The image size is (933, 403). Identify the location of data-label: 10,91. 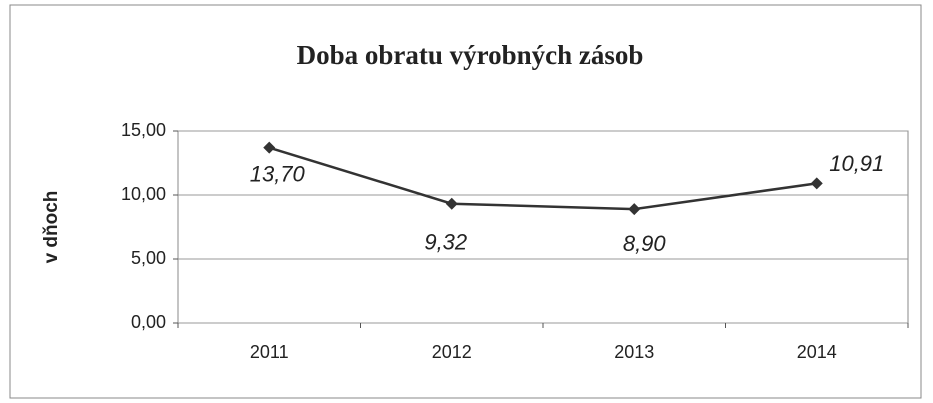
(856, 163).